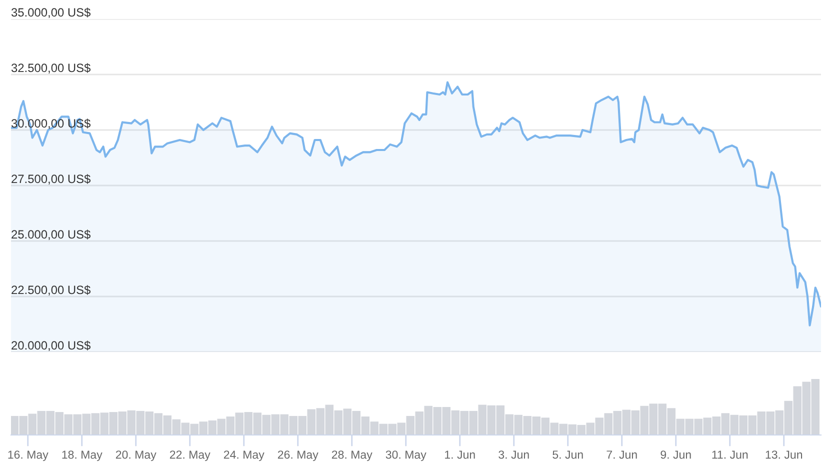 Image resolution: width=834 pixels, height=466 pixels. What do you see at coordinates (621, 454) in the screenshot?
I see `x-tick-label: 7. Jun` at bounding box center [621, 454].